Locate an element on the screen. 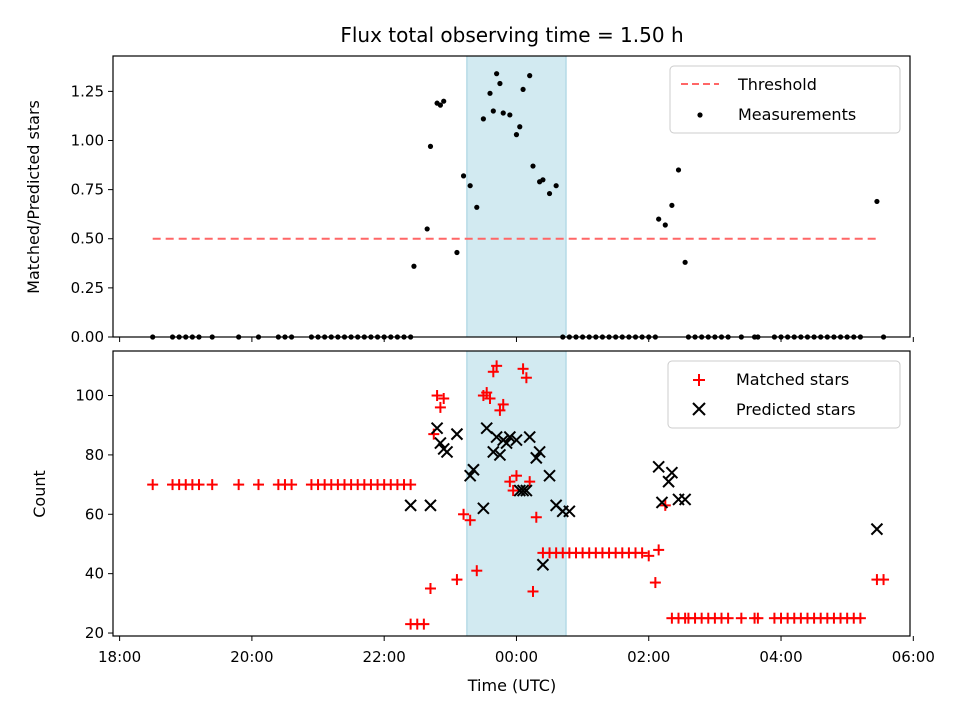 The image size is (960, 720). matched-legend-label: Matched stars is located at coordinates (792, 379).